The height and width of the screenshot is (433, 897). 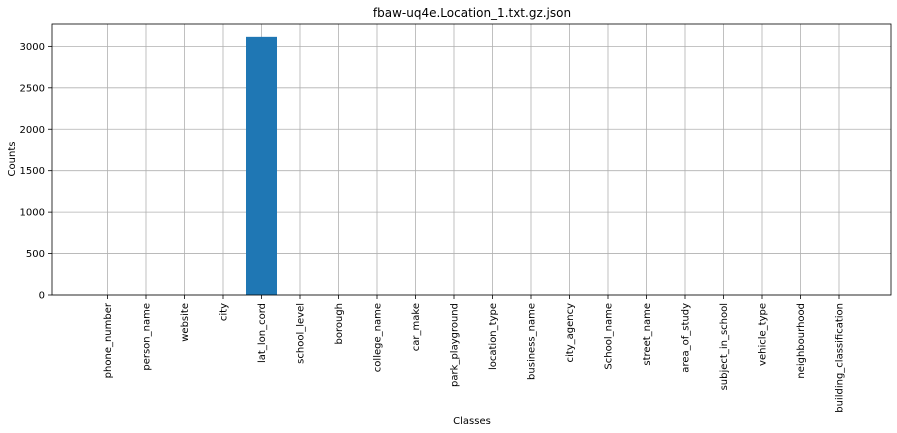 I want to click on x-tick-label: subject_in_school, so click(x=724, y=346).